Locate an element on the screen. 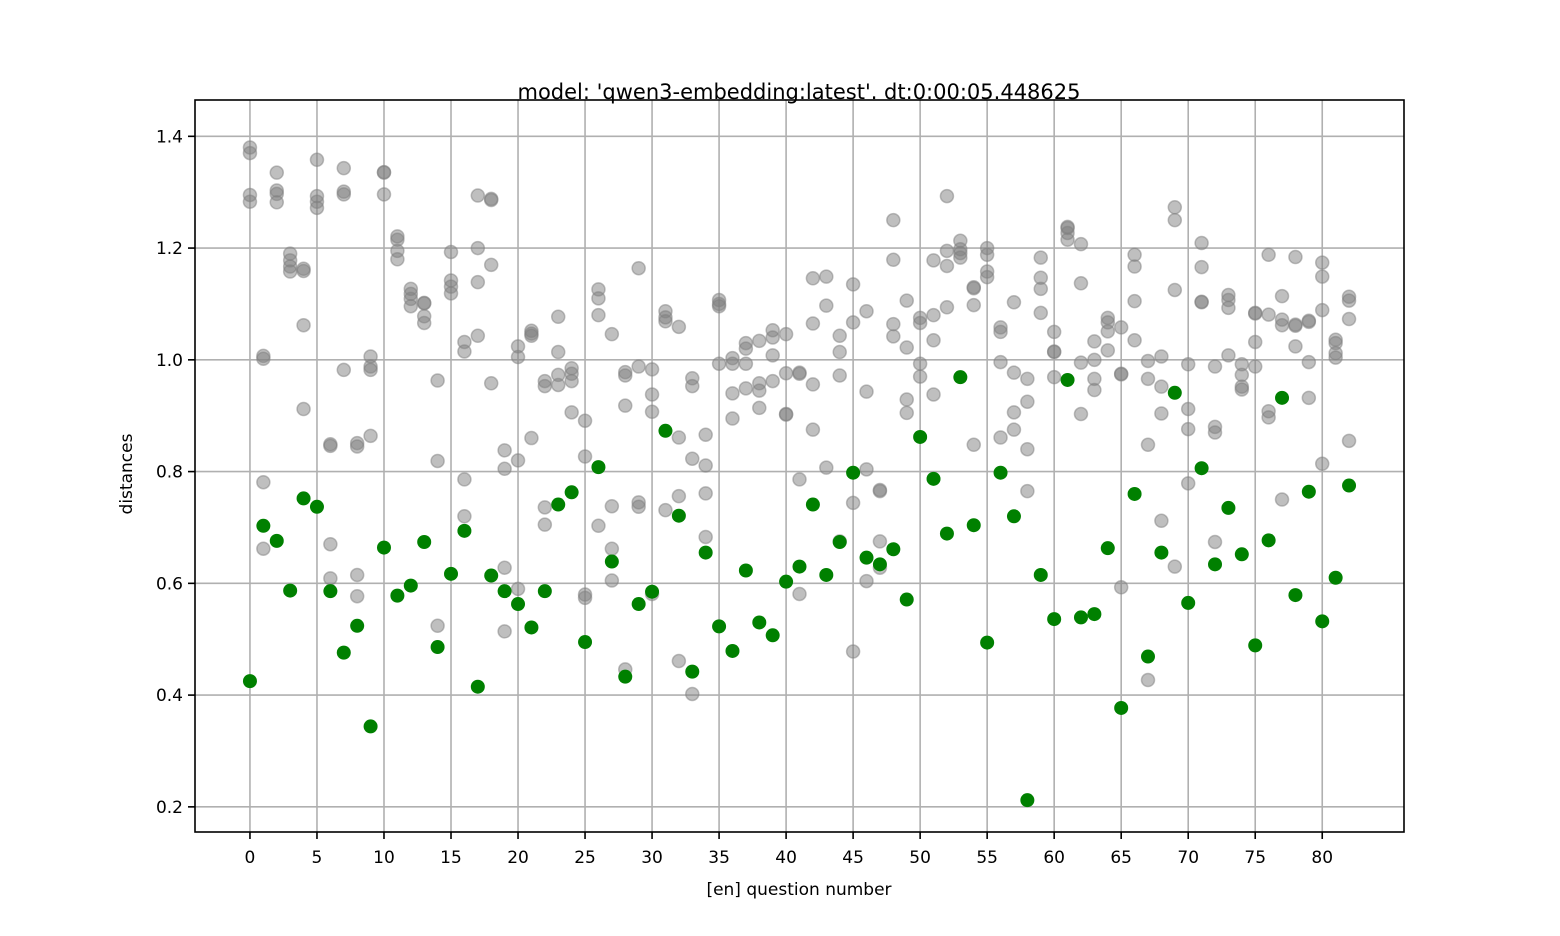  y-tick-label: 1.4 is located at coordinates (169, 137).